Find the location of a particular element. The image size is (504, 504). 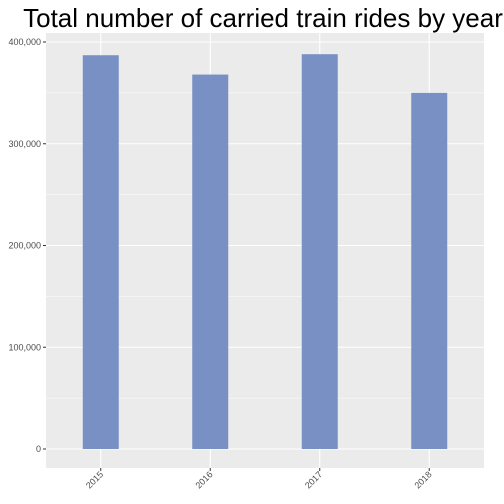

x-axis: 2015 2016 2017 2018 is located at coordinates (259, 479).